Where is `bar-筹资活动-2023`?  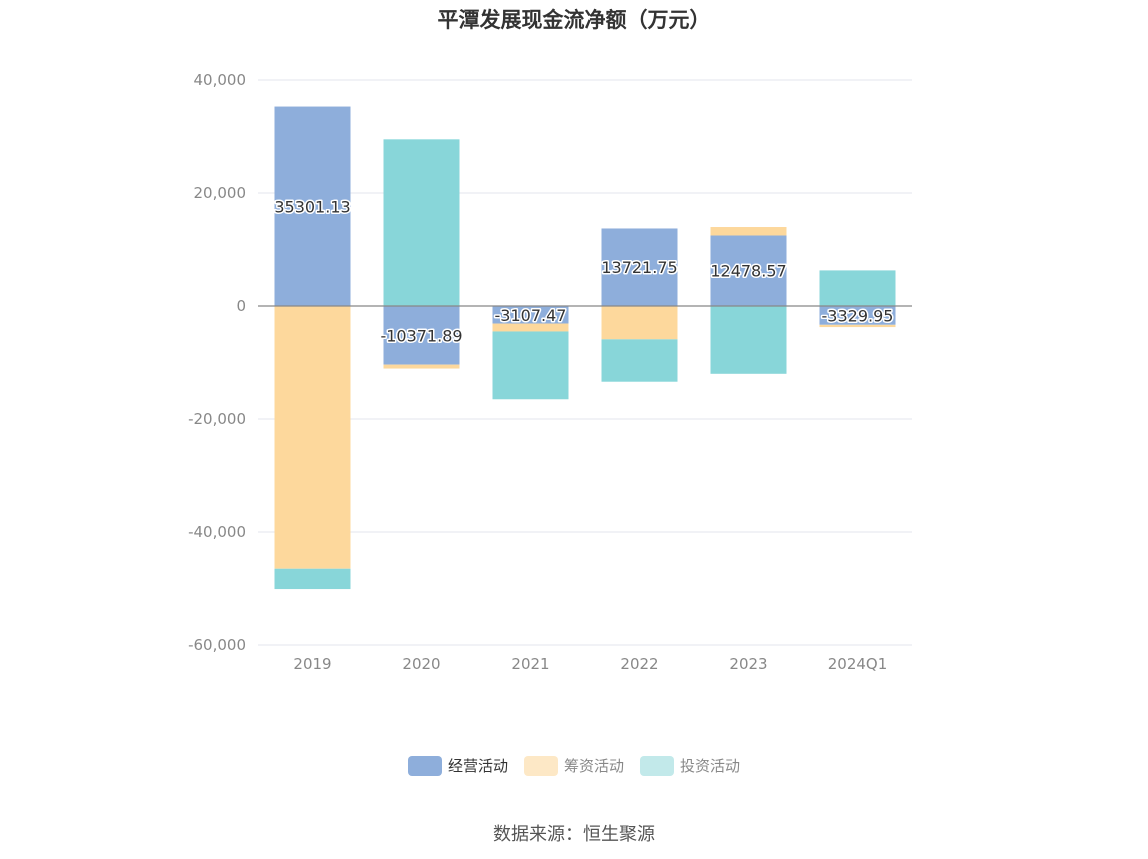
bar-筹资活动-2023 is located at coordinates (748, 231).